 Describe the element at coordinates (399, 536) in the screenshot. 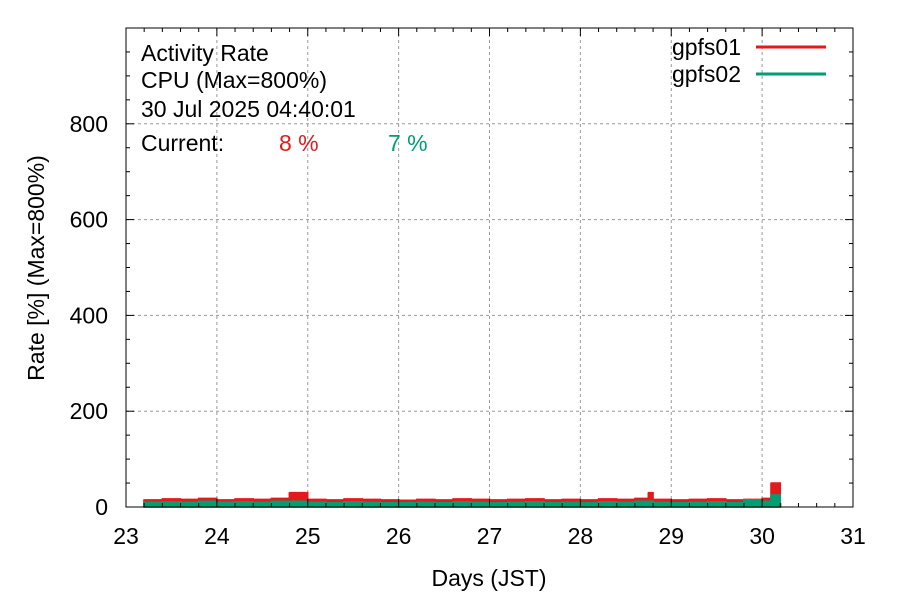

I see `x-tick-label-3: 26` at that location.